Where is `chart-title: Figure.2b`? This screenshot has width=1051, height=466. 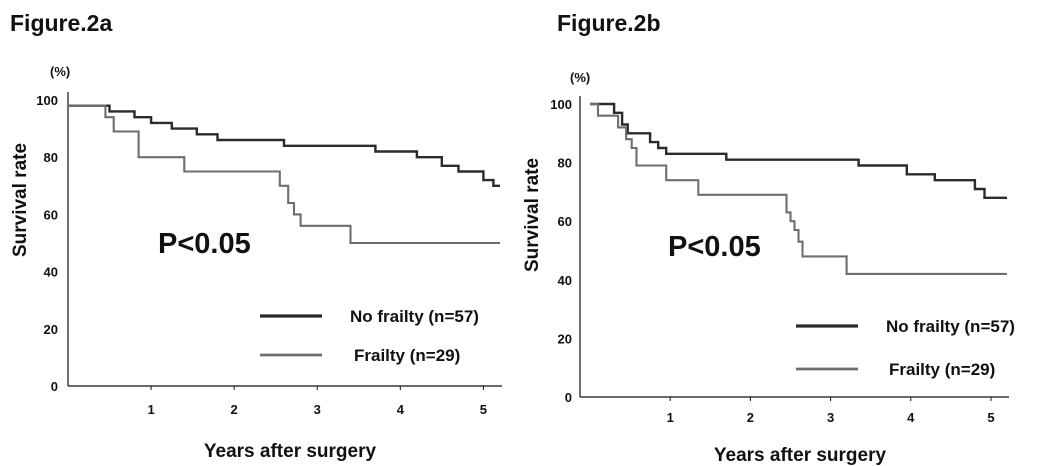
chart-title: Figure.2b is located at coordinates (609, 23).